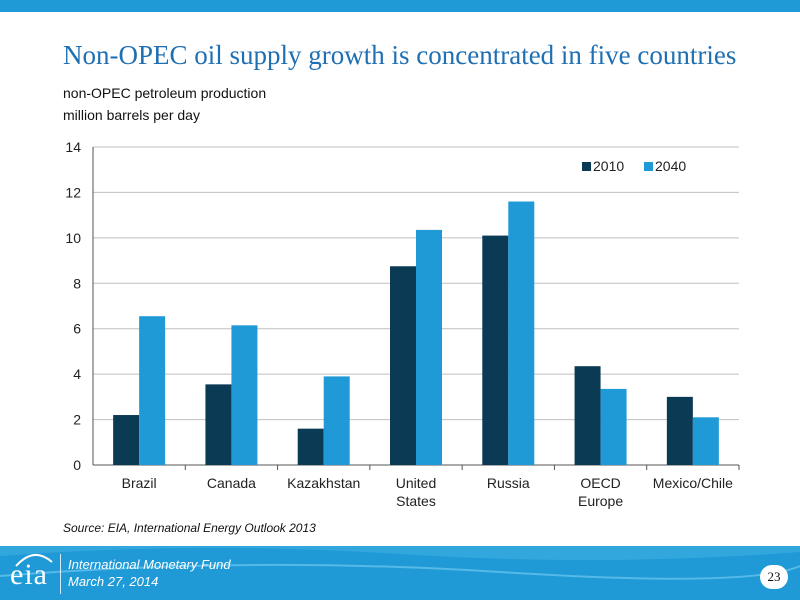  Describe the element at coordinates (670, 166) in the screenshot. I see `legend-label: 2040` at that location.